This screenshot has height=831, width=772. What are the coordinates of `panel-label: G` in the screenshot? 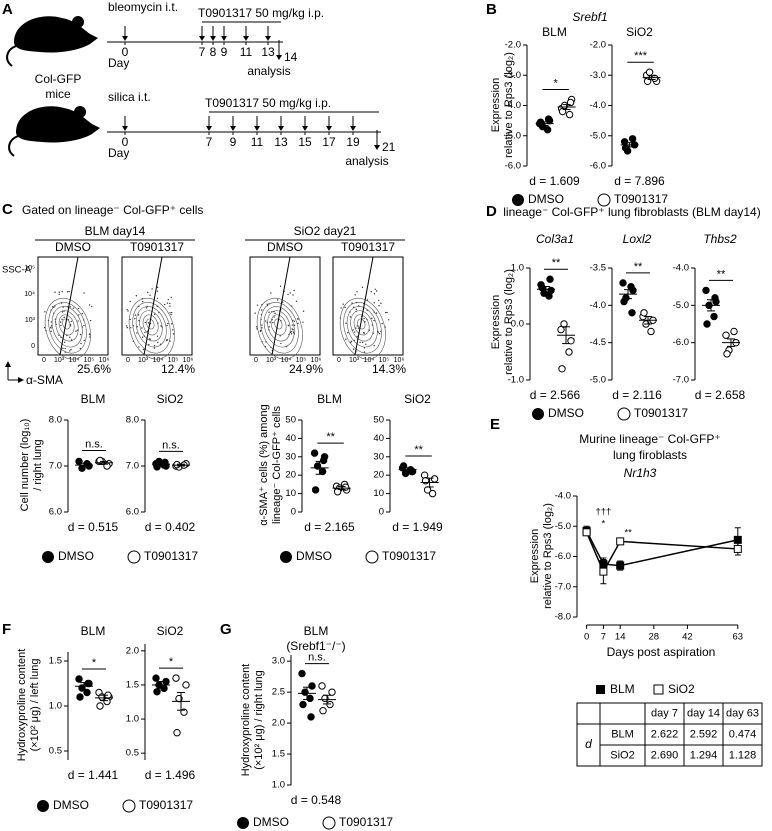 It's located at (226, 629).